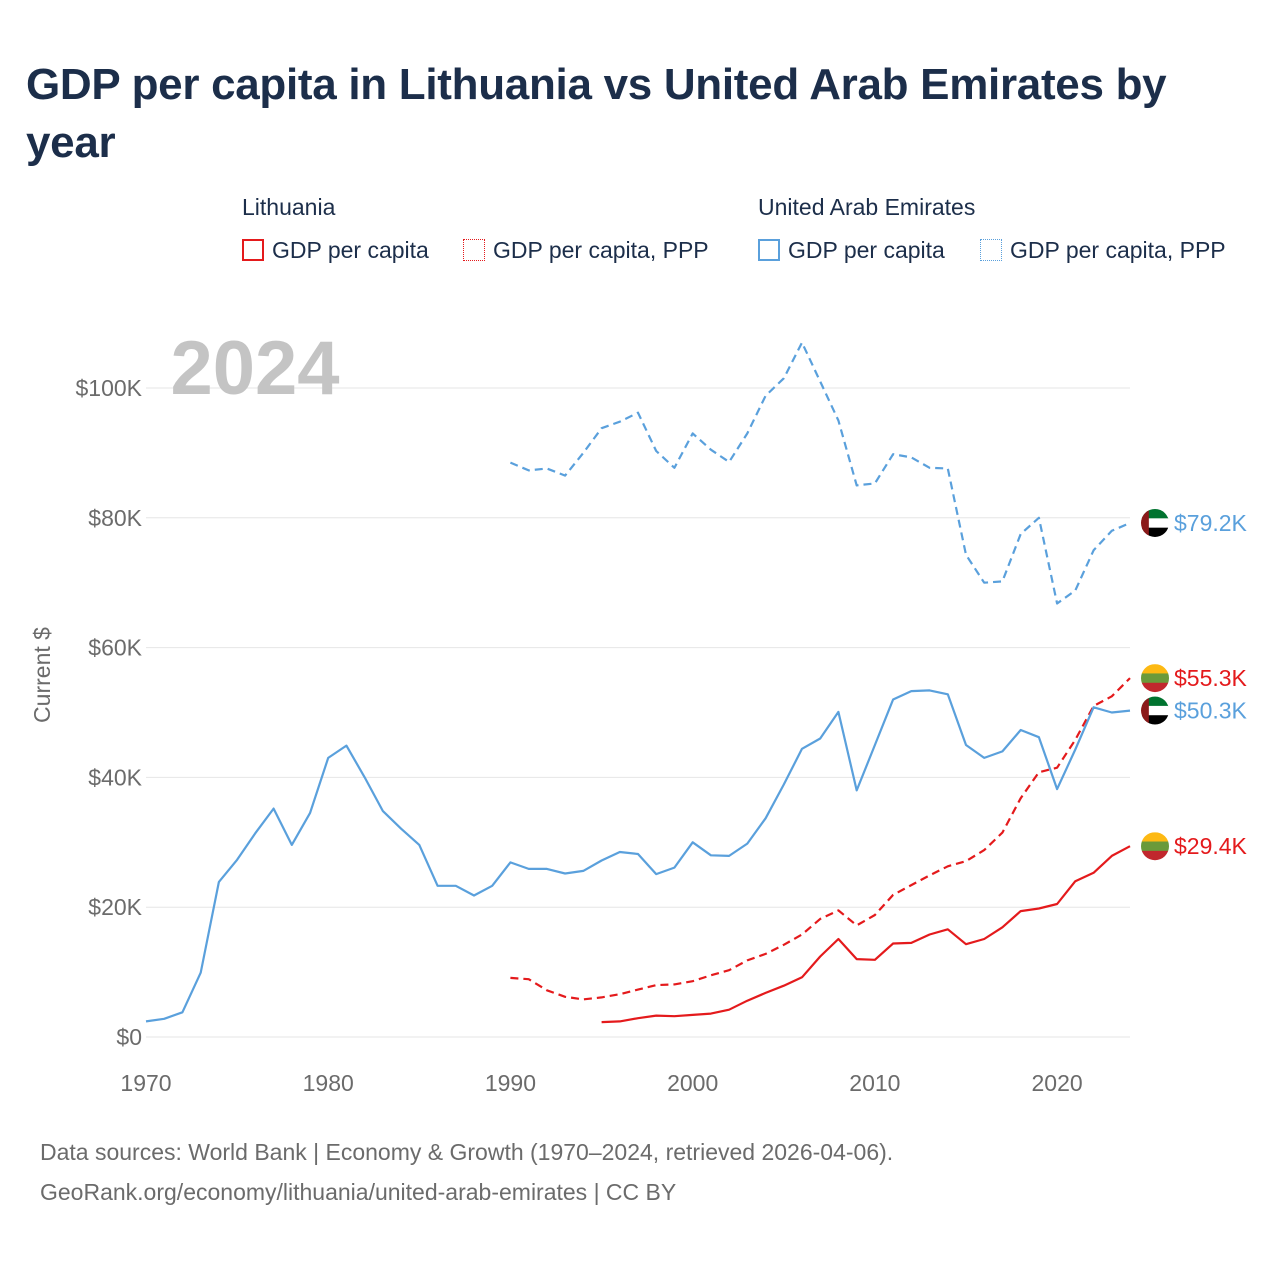  What do you see at coordinates (335, 250) in the screenshot?
I see `legend-item-lithuania-gdp: GDP per capita` at bounding box center [335, 250].